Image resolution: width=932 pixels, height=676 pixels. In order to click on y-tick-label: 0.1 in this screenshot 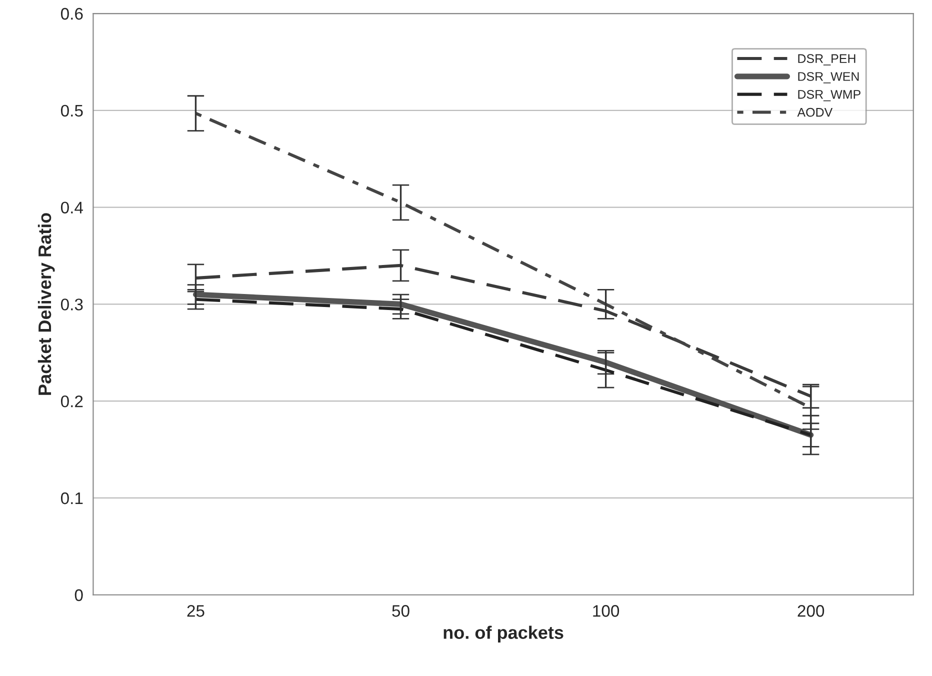, I will do `click(71, 498)`.